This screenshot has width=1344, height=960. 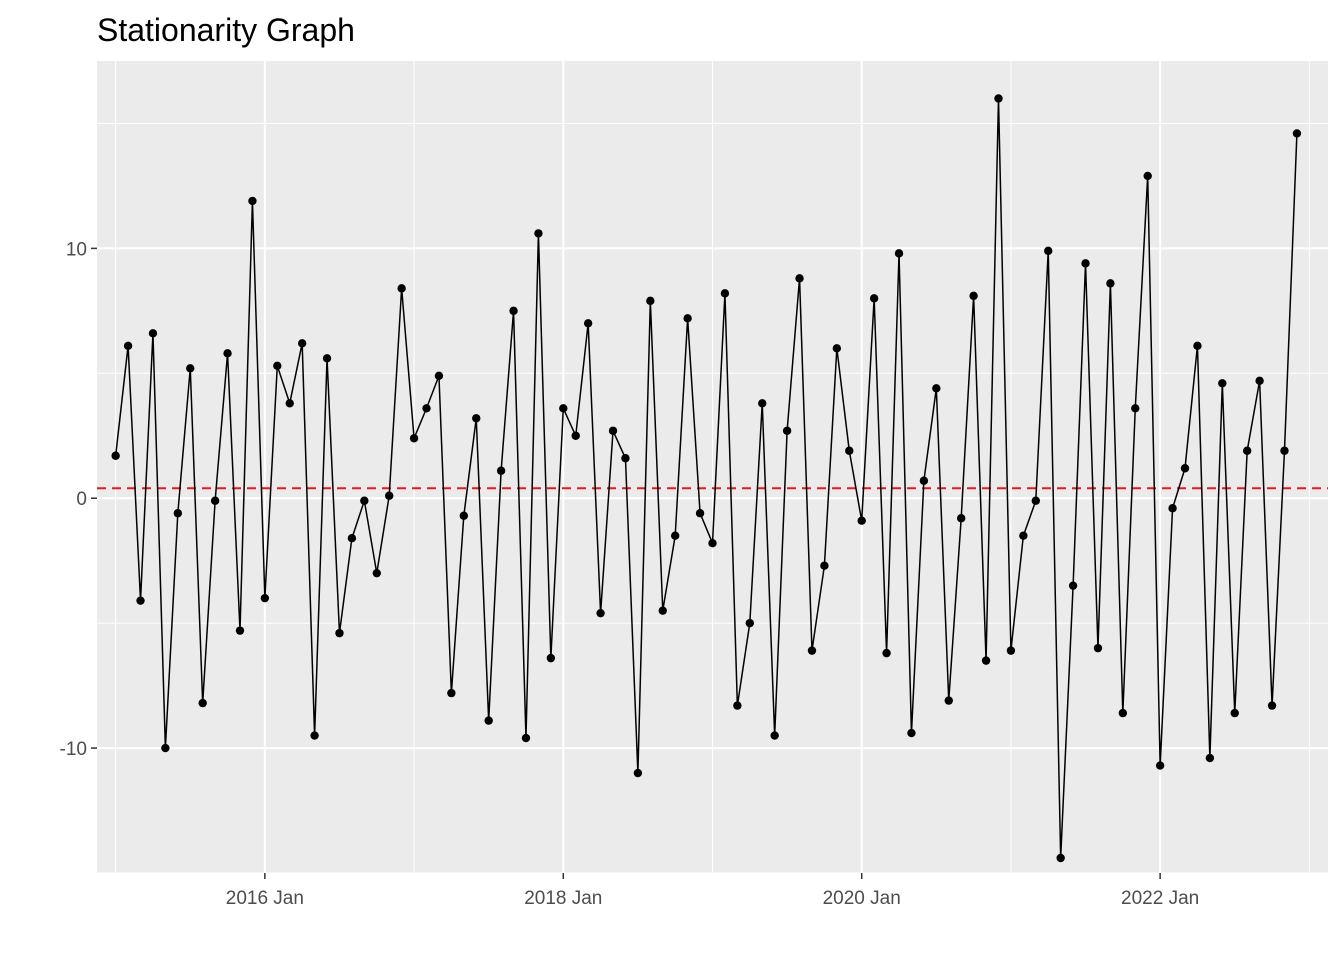 What do you see at coordinates (862, 898) in the screenshot?
I see `x-tick-label: 2020 Jan` at bounding box center [862, 898].